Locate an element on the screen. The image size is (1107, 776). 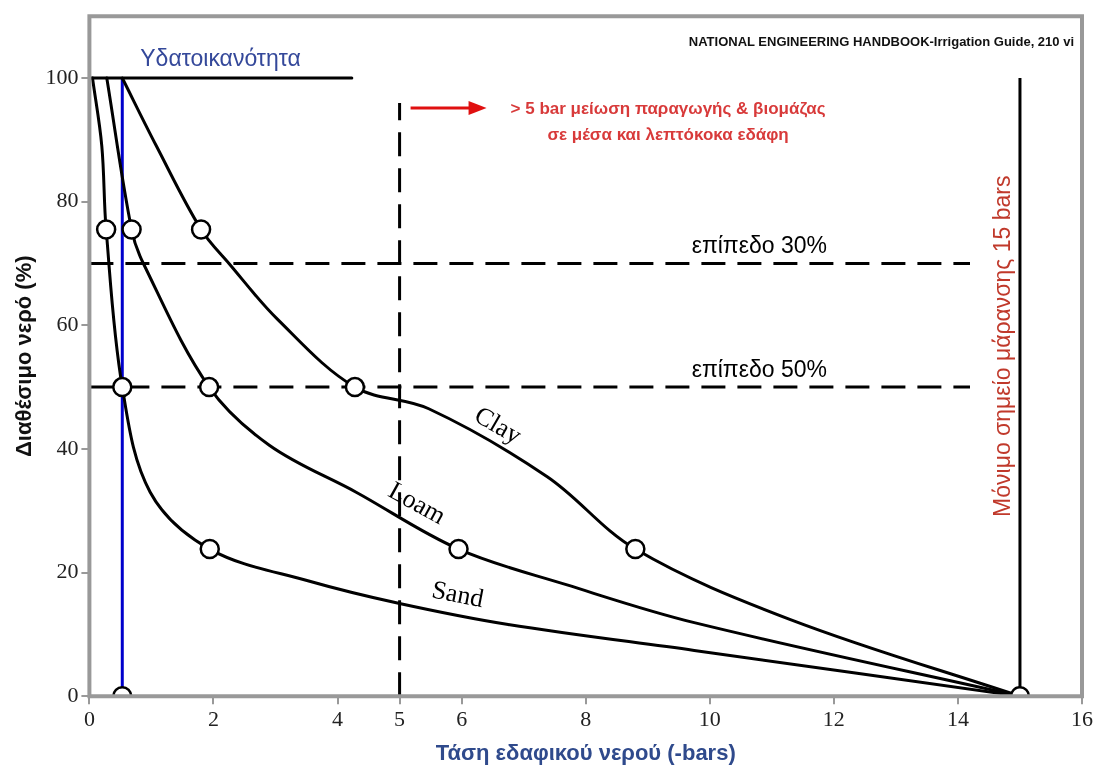
annotation: > 5 bar μείωση παραγωγής & βιομάζας σε μέσα και λεπτόκοκα εδάφη is located at coordinates (668, 121).